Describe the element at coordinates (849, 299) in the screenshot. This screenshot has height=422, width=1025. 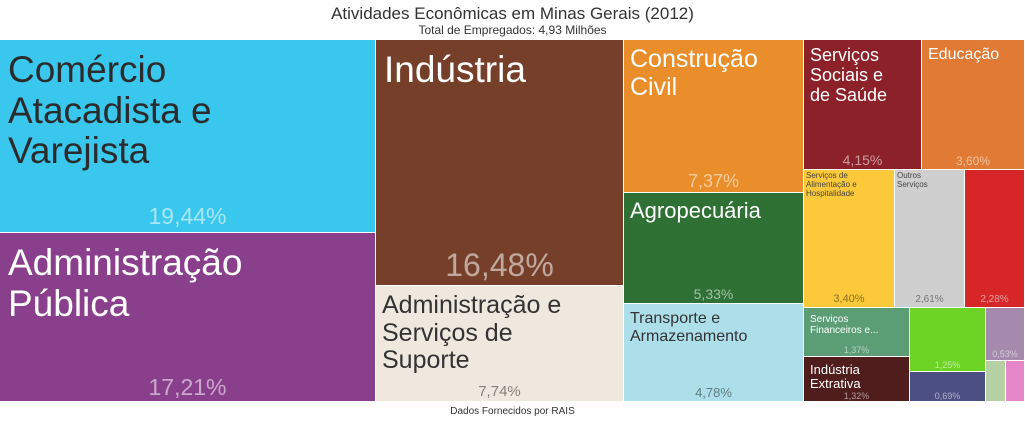
I see `tile-percentage: 3,40%` at that location.